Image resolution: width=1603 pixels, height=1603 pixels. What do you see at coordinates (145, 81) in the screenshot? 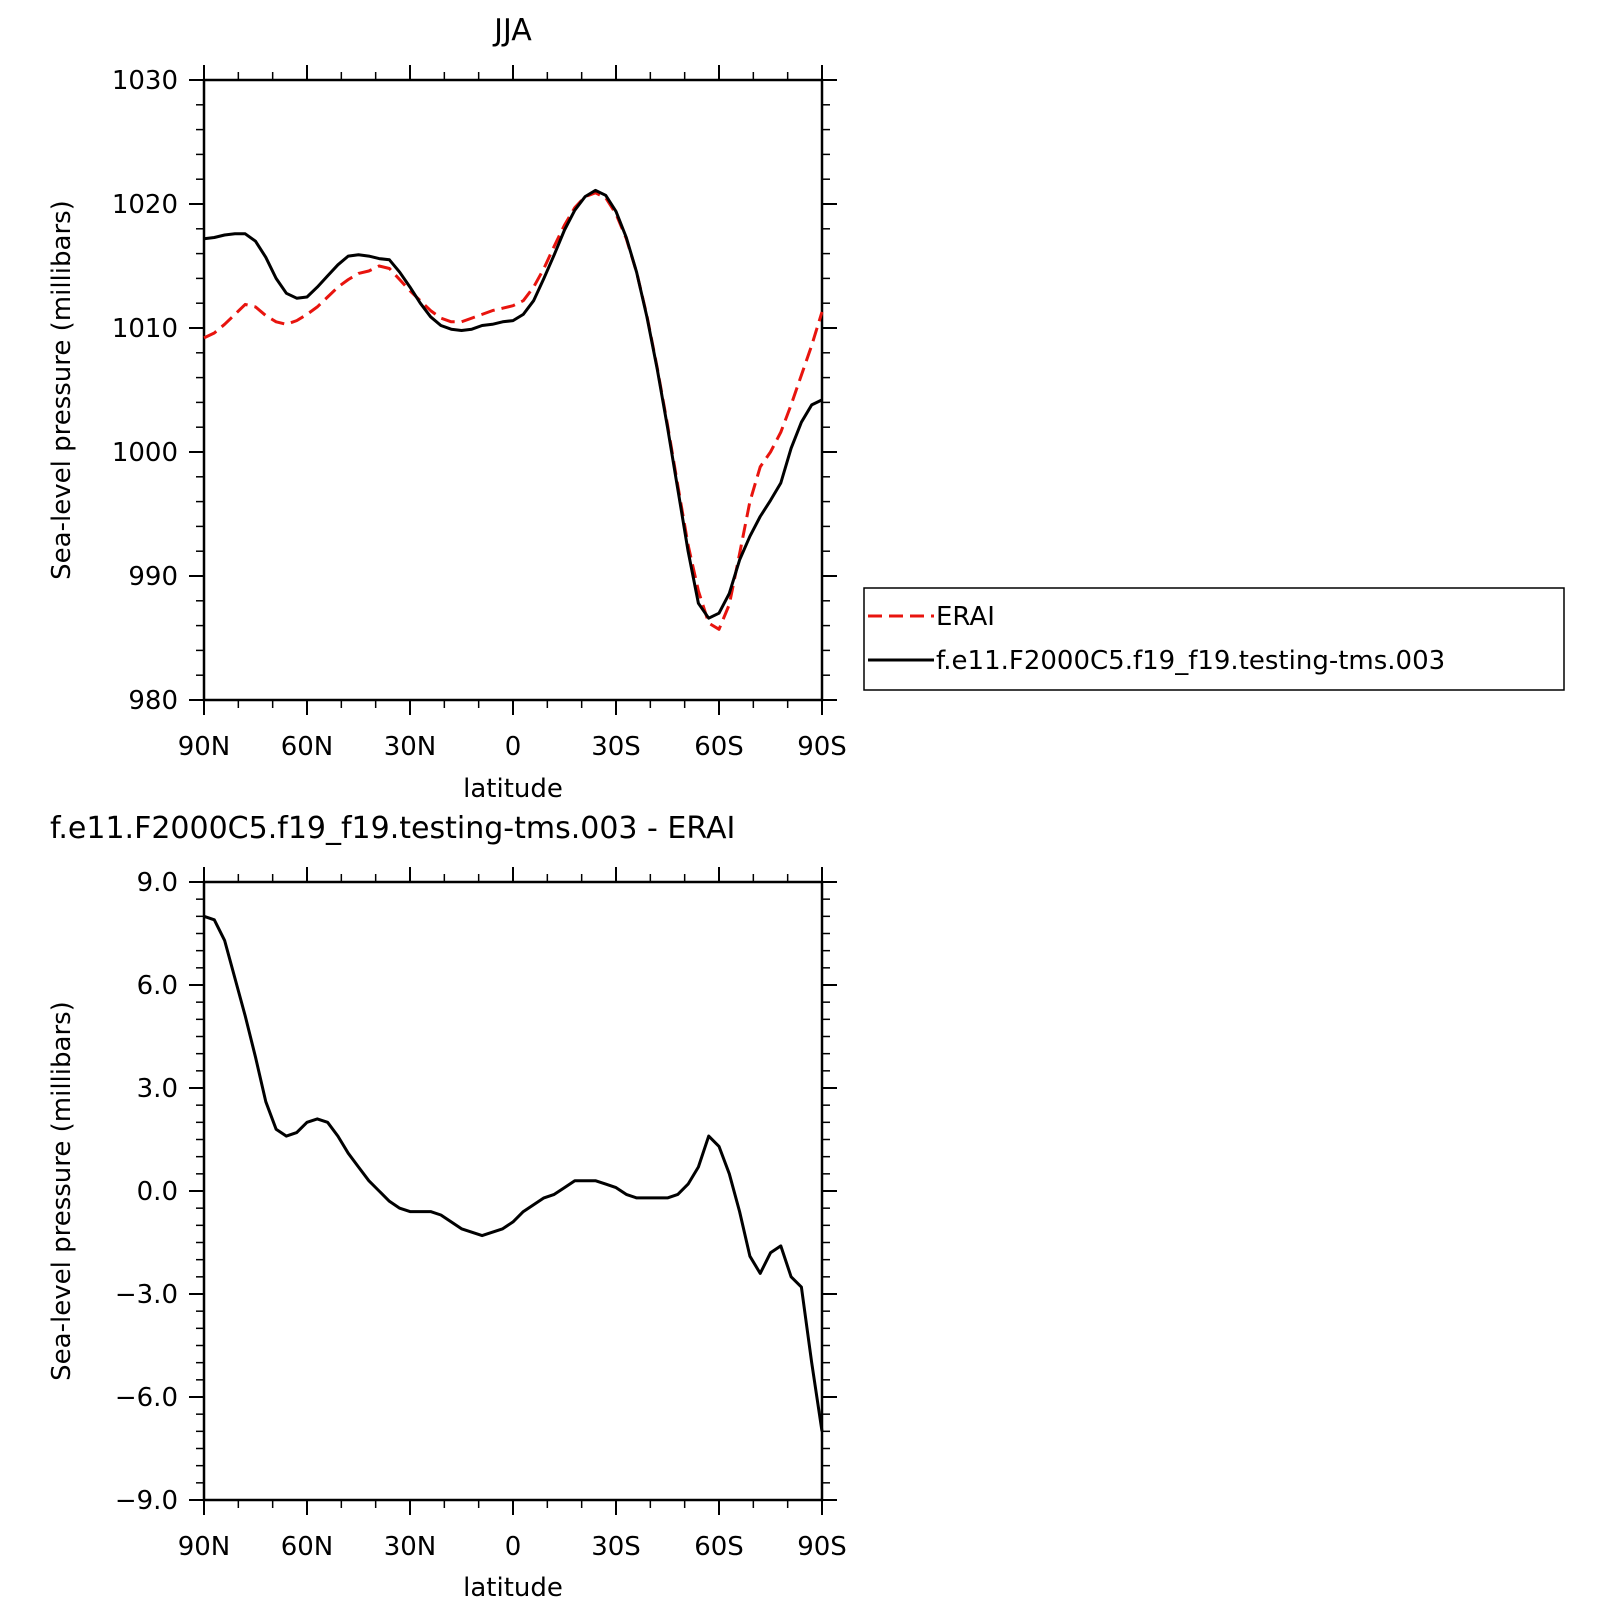
I see `y-tick-label: 1030` at bounding box center [145, 81].